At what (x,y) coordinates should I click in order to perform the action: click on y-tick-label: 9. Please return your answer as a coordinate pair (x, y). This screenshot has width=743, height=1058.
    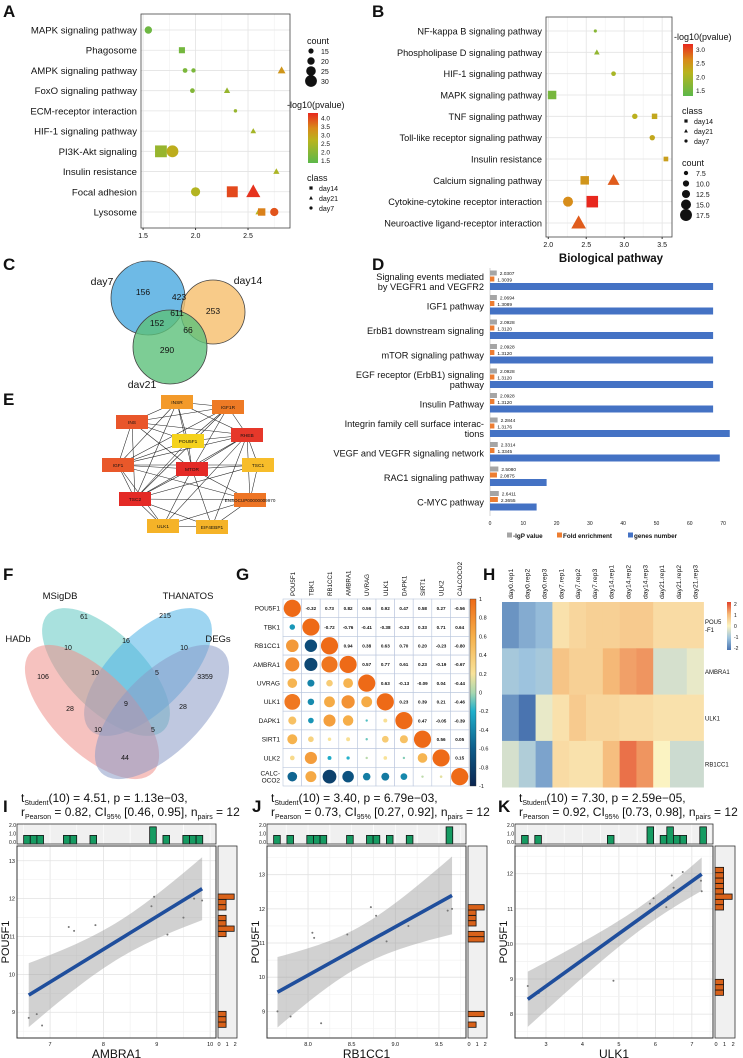
    Looking at the image, I should click on (511, 980).